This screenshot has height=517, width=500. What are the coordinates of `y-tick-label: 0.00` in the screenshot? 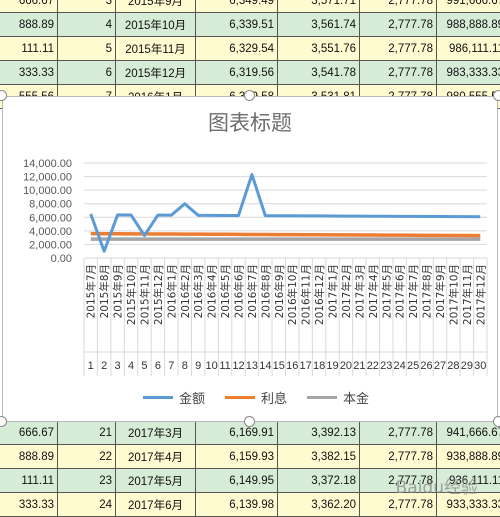 It's located at (61, 259).